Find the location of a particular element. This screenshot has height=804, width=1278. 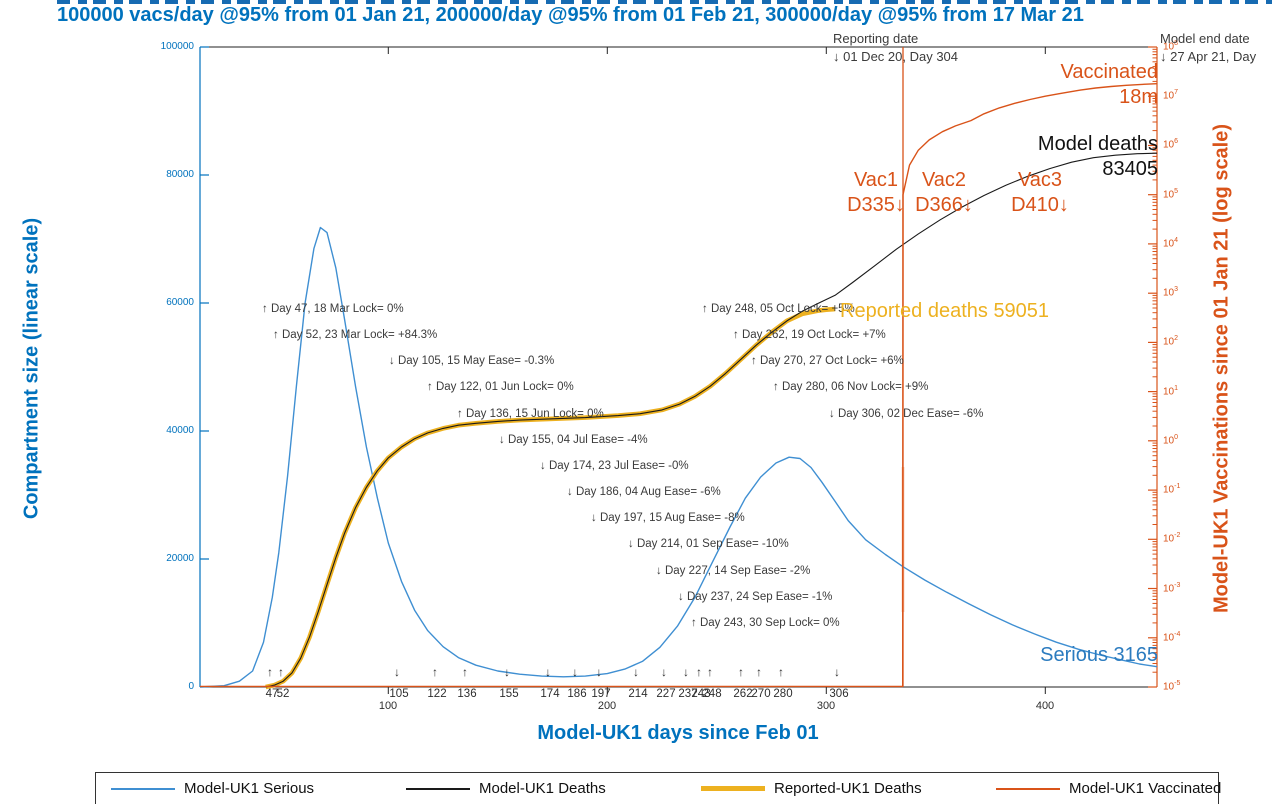

x-event-tick-label: 122 is located at coordinates (437, 694).